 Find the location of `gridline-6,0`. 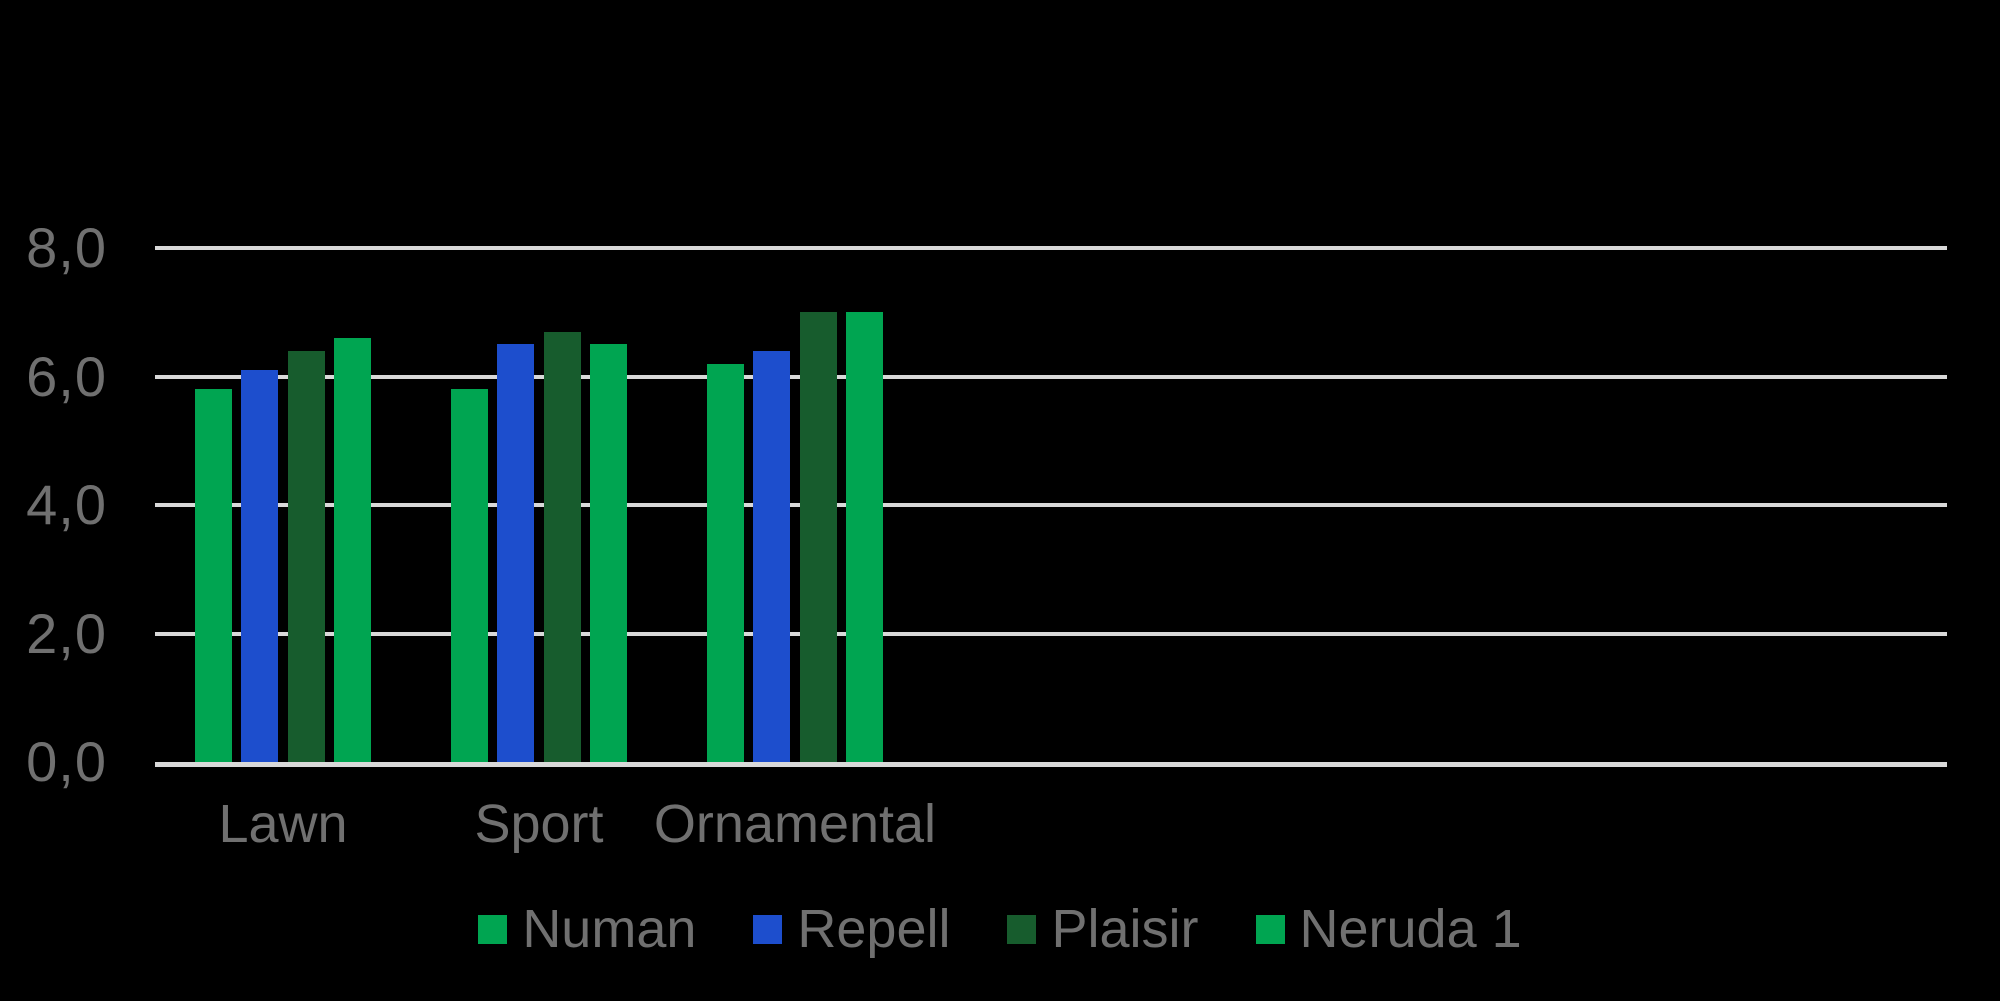

gridline-6,0 is located at coordinates (1051, 377).